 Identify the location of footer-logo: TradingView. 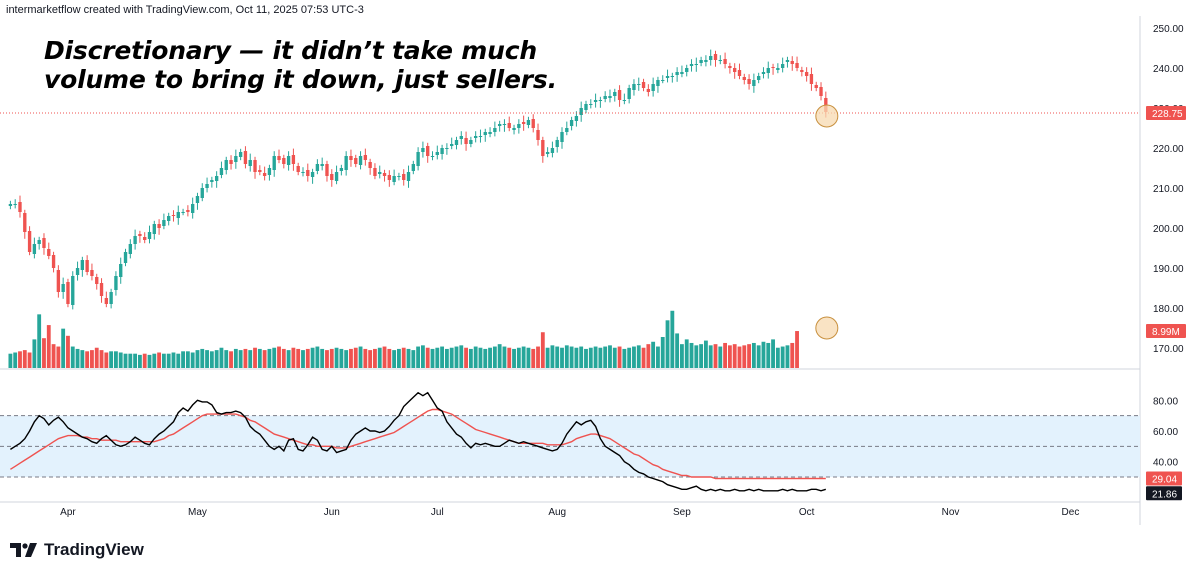
(77, 550).